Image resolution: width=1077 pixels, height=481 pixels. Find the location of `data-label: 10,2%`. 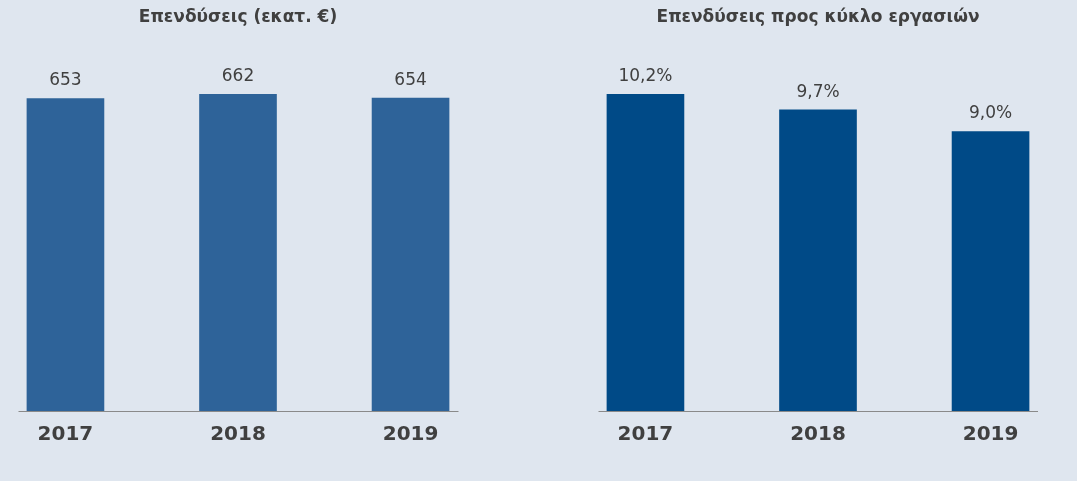

data-label: 10,2% is located at coordinates (645, 75).